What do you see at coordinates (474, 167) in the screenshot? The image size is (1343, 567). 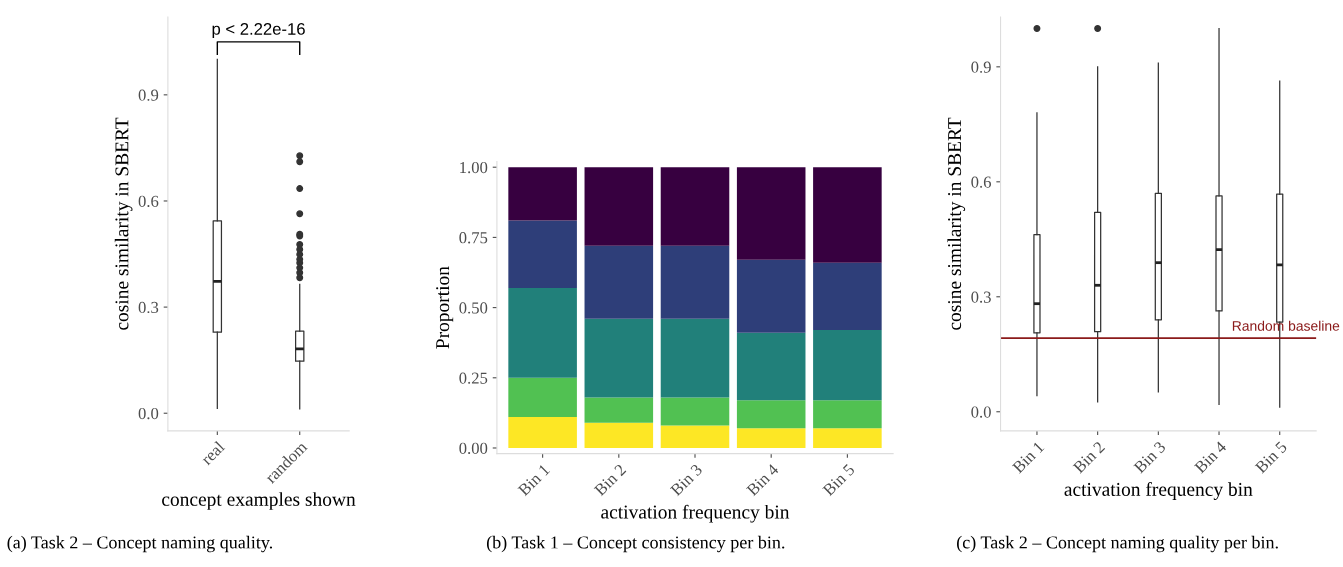 I see `y-tick-label: 1.00` at bounding box center [474, 167].